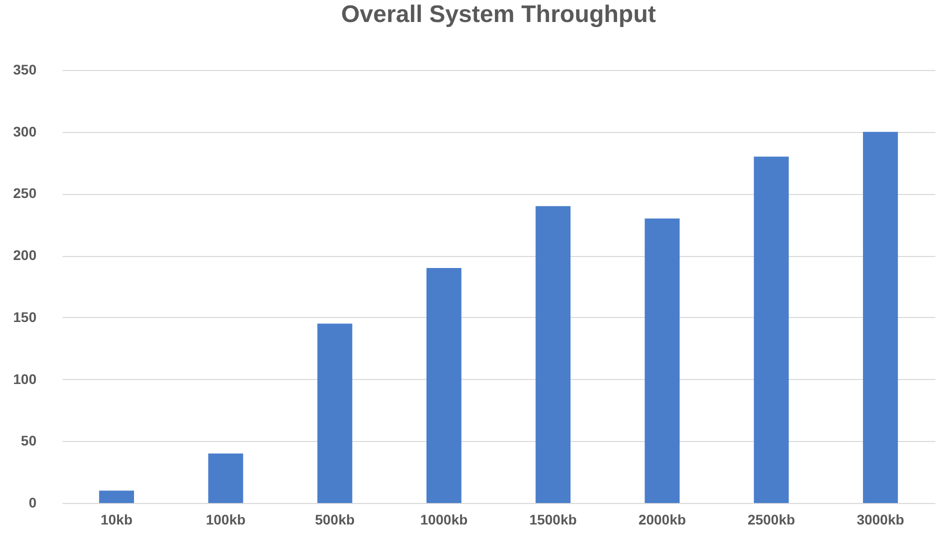  What do you see at coordinates (32, 502) in the screenshot?
I see `y-tick-label: 0` at bounding box center [32, 502].